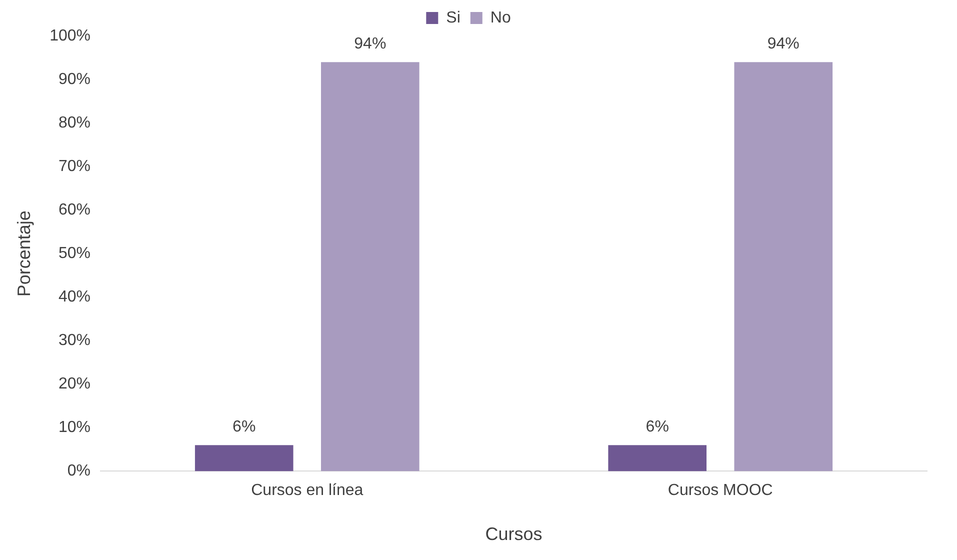 This screenshot has height=560, width=957. I want to click on y-tick-label: 20%, so click(74, 384).